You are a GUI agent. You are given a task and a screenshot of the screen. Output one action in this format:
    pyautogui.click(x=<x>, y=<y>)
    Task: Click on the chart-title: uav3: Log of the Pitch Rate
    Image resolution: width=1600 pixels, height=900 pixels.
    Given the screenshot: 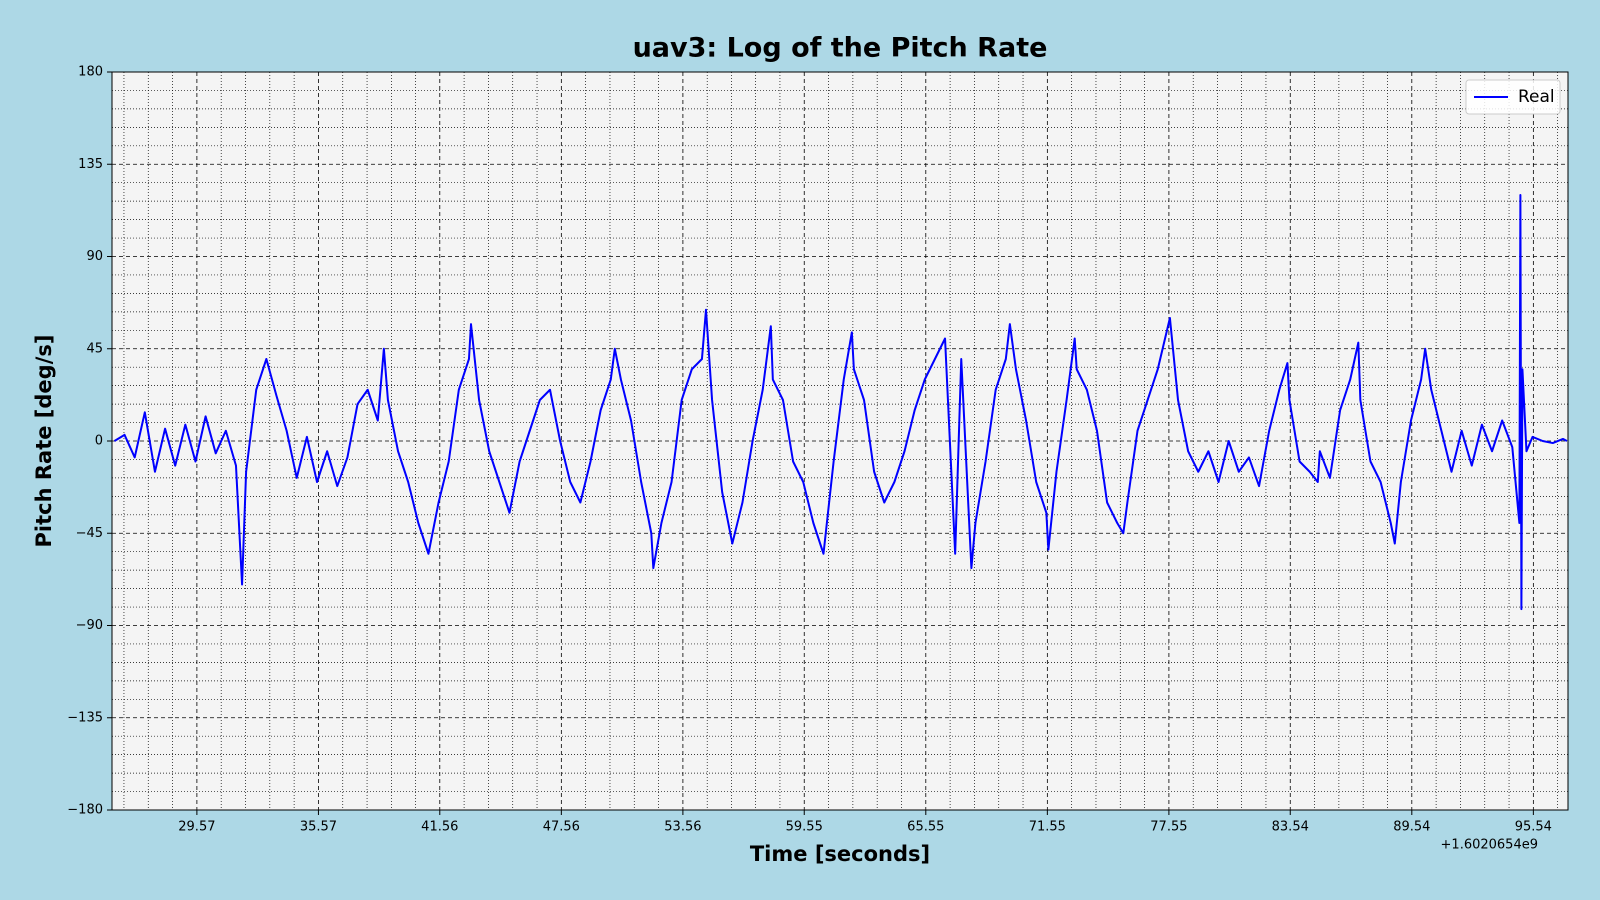 What is the action you would take?
    pyautogui.click(x=840, y=48)
    